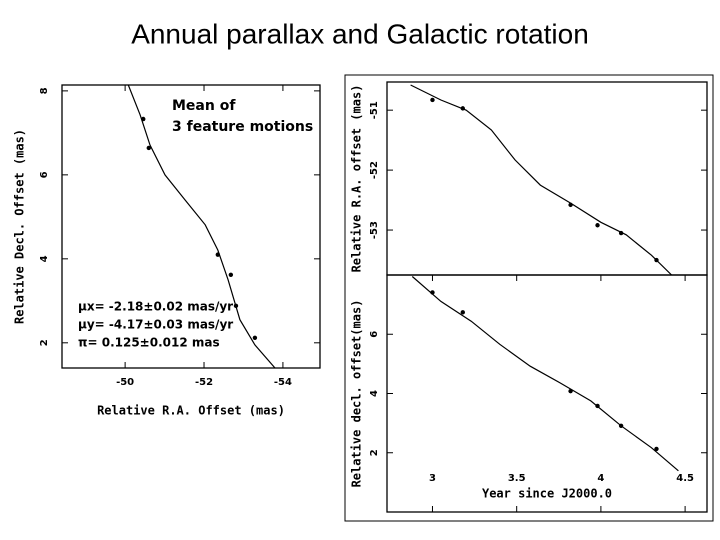  Describe the element at coordinates (374, 170) in the screenshot. I see `y-tick-label: -52` at that location.